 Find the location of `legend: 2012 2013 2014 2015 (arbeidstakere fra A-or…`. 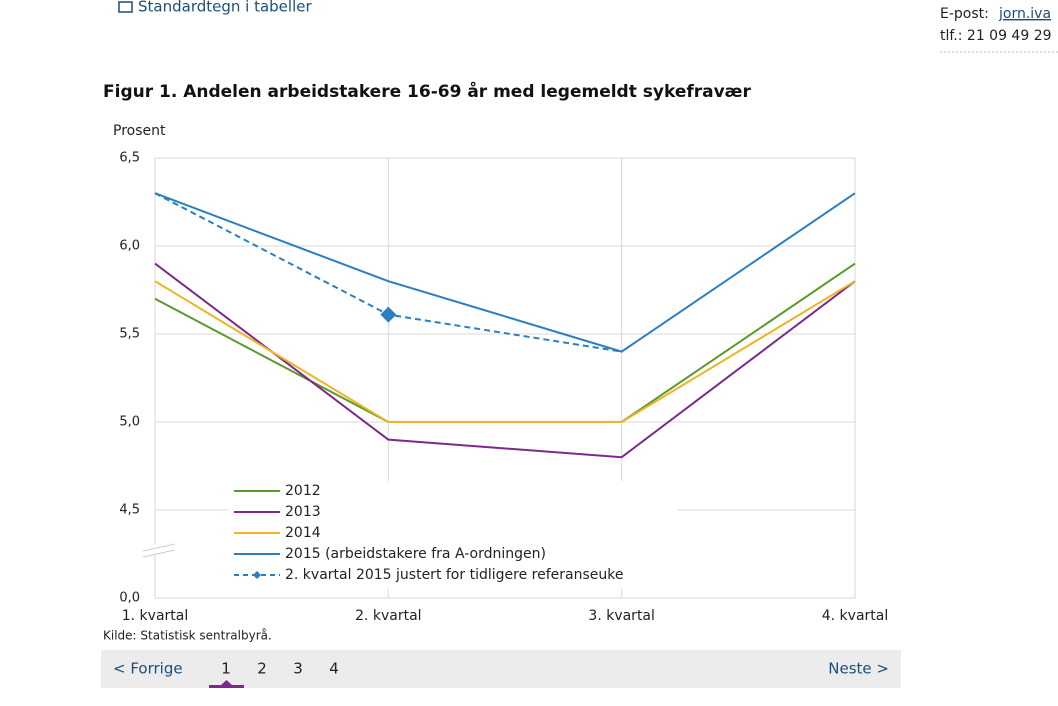

legend: 2012 2013 2014 2015 (arbeidstakere fra A-or… is located at coordinates (428, 533).